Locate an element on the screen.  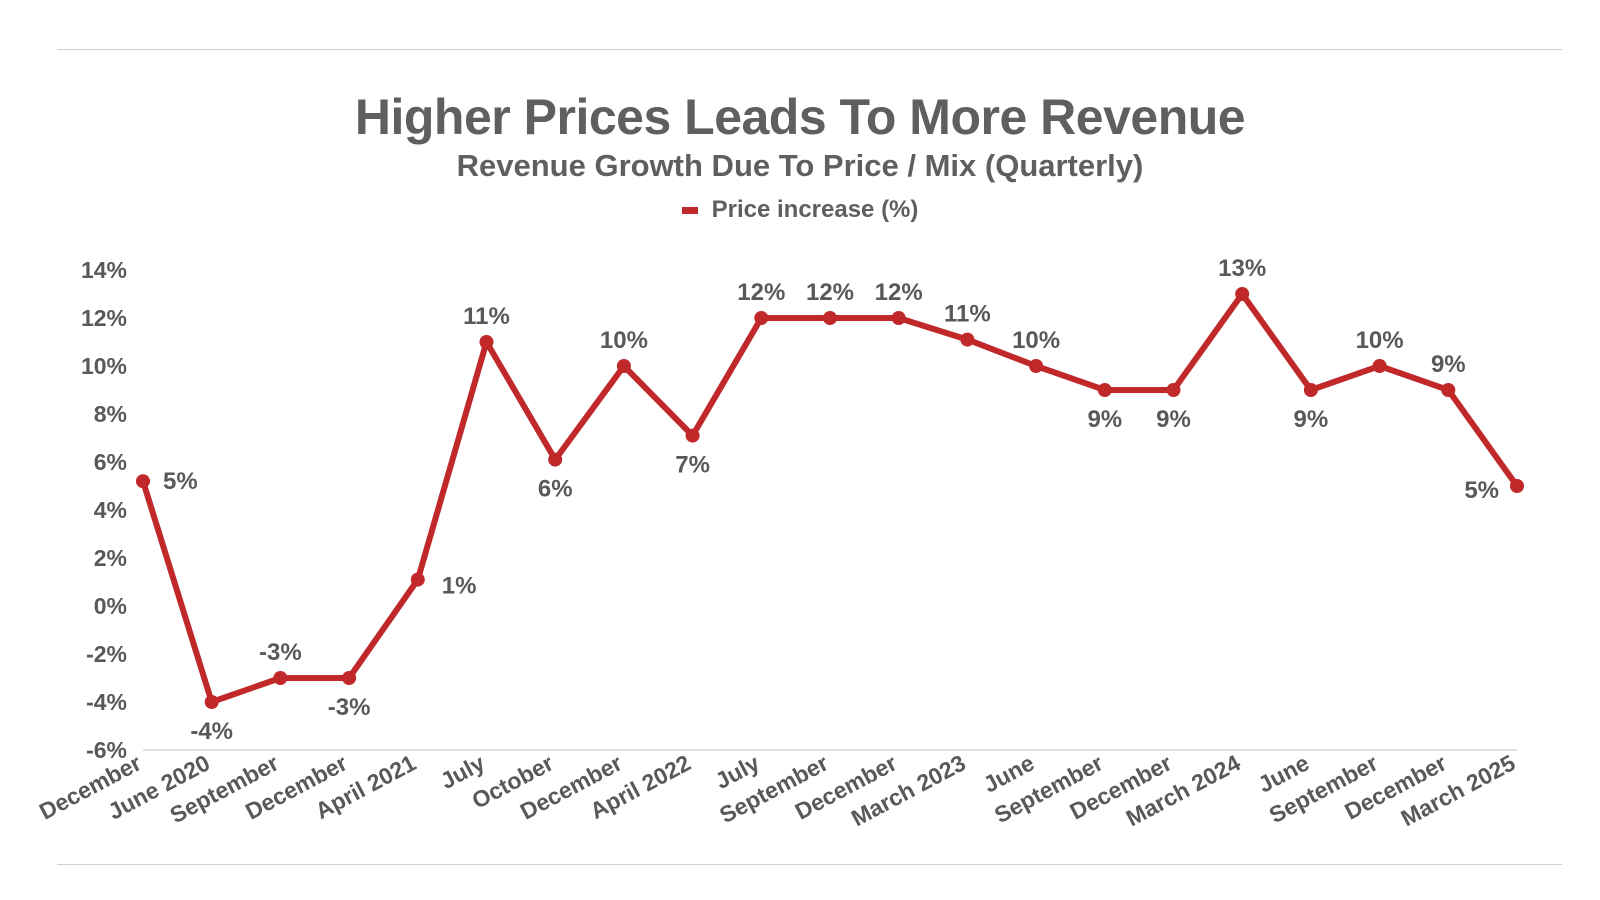
top-divider is located at coordinates (809, 49).